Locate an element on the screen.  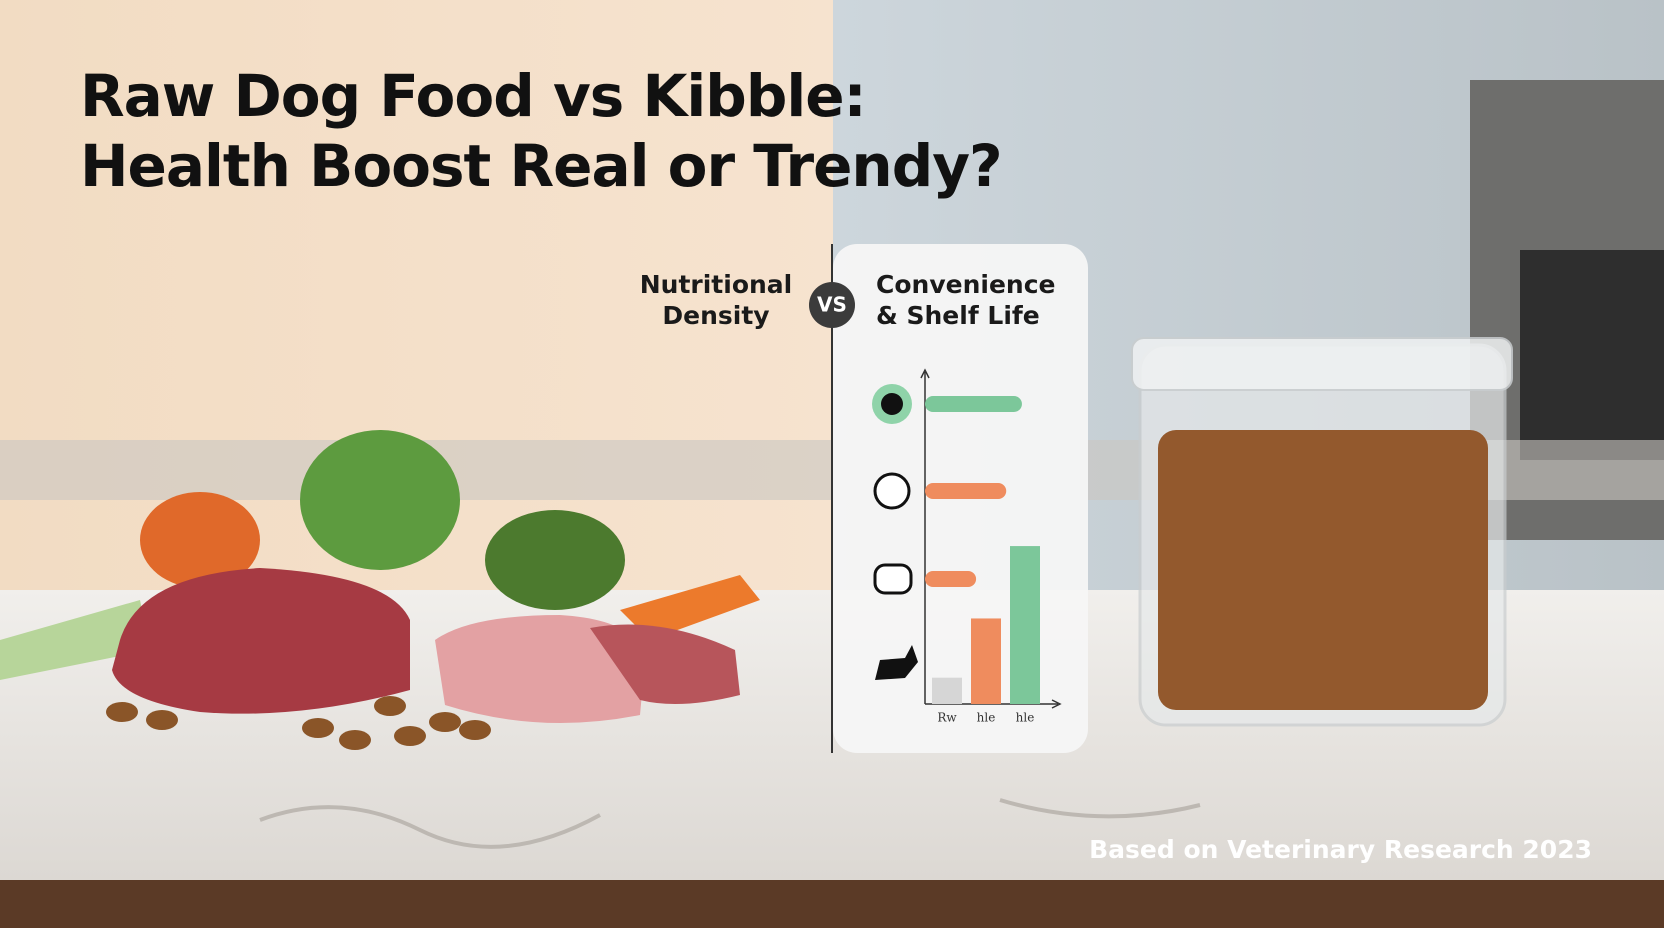
kibble-pile is located at coordinates (298, 723).